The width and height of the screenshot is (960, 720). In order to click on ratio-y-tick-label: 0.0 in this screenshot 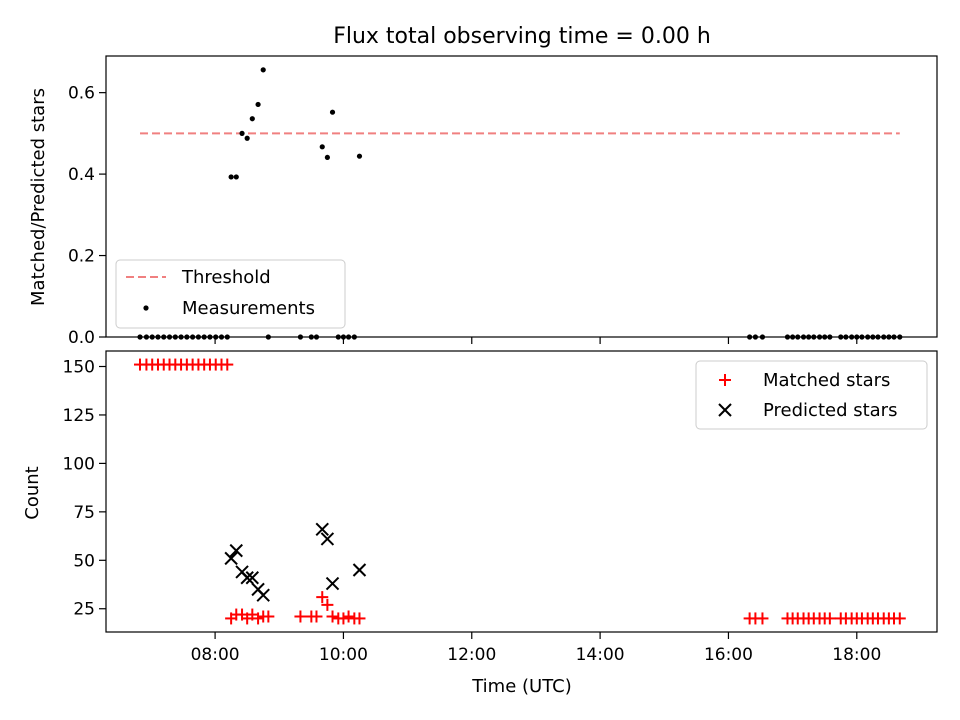, I will do `click(81, 338)`.